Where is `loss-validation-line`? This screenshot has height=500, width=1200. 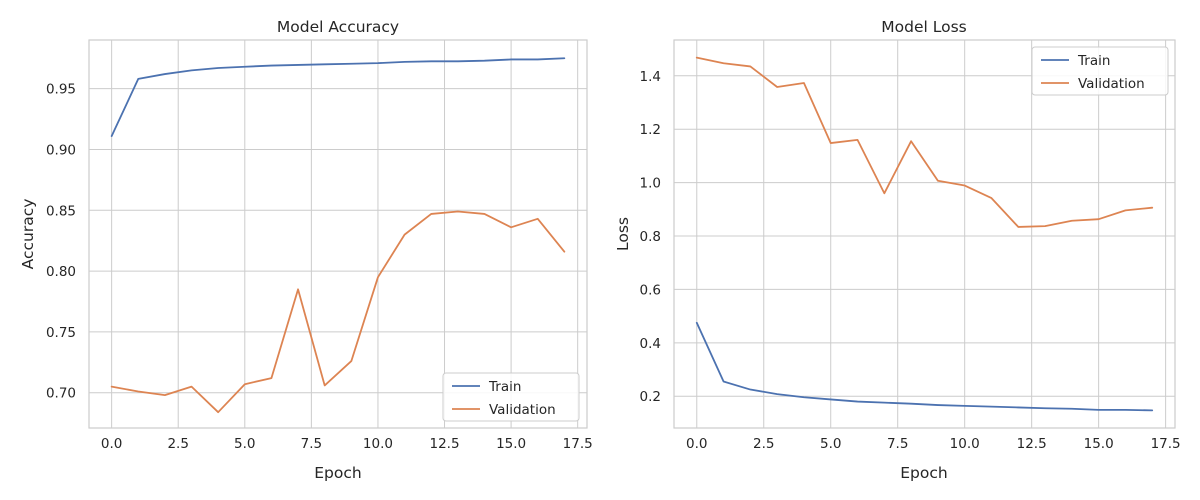
loss-validation-line is located at coordinates (924, 142).